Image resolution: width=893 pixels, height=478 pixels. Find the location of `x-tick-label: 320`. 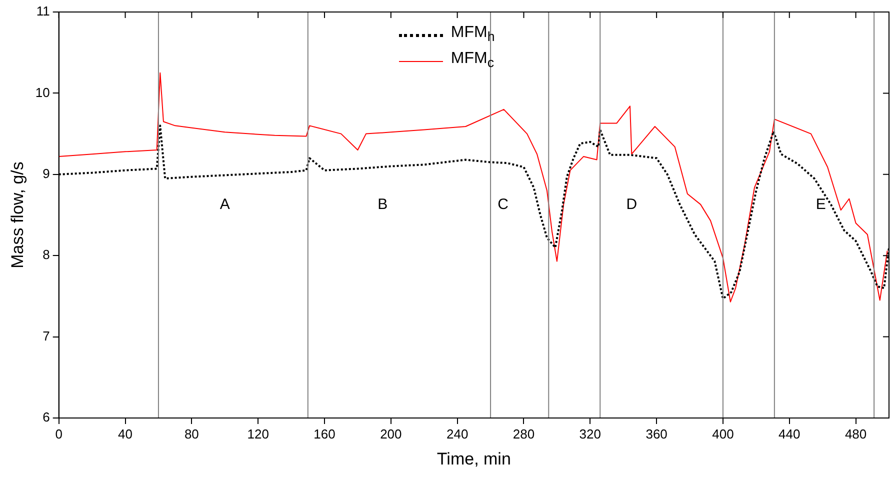

x-tick-label: 320 is located at coordinates (590, 434).